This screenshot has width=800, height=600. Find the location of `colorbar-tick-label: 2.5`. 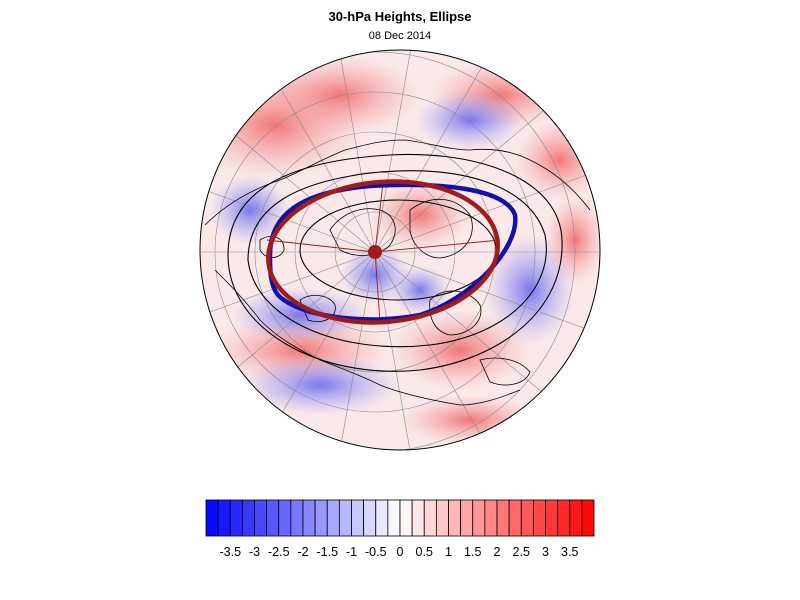

colorbar-tick-label: 2.5 is located at coordinates (521, 552).